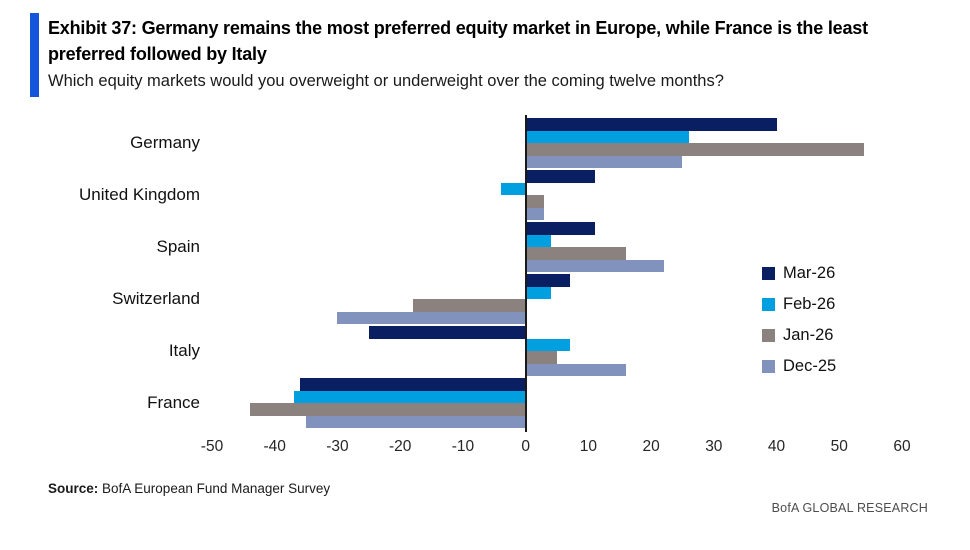  Describe the element at coordinates (588, 446) in the screenshot. I see `x-tick-label: 10` at that location.